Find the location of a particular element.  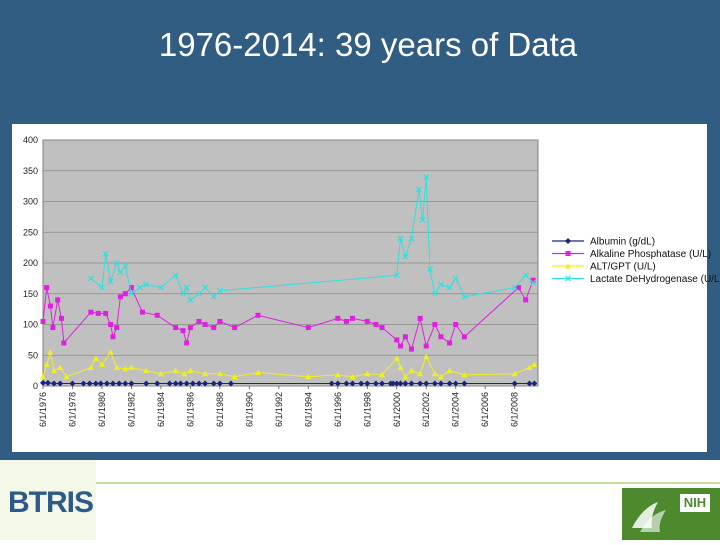

y-tick-label: 0 is located at coordinates (35, 386).